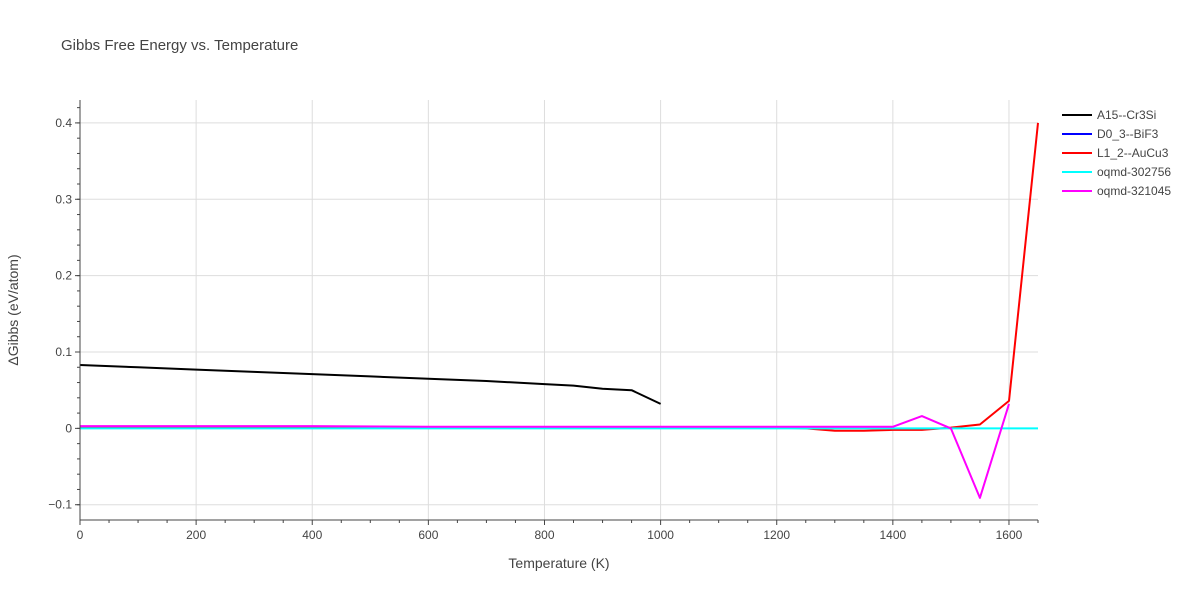 This screenshot has width=1200, height=600. Describe the element at coordinates (13, 309) in the screenshot. I see `y-axis-label: ΔGibbs (eV/atom)` at that location.